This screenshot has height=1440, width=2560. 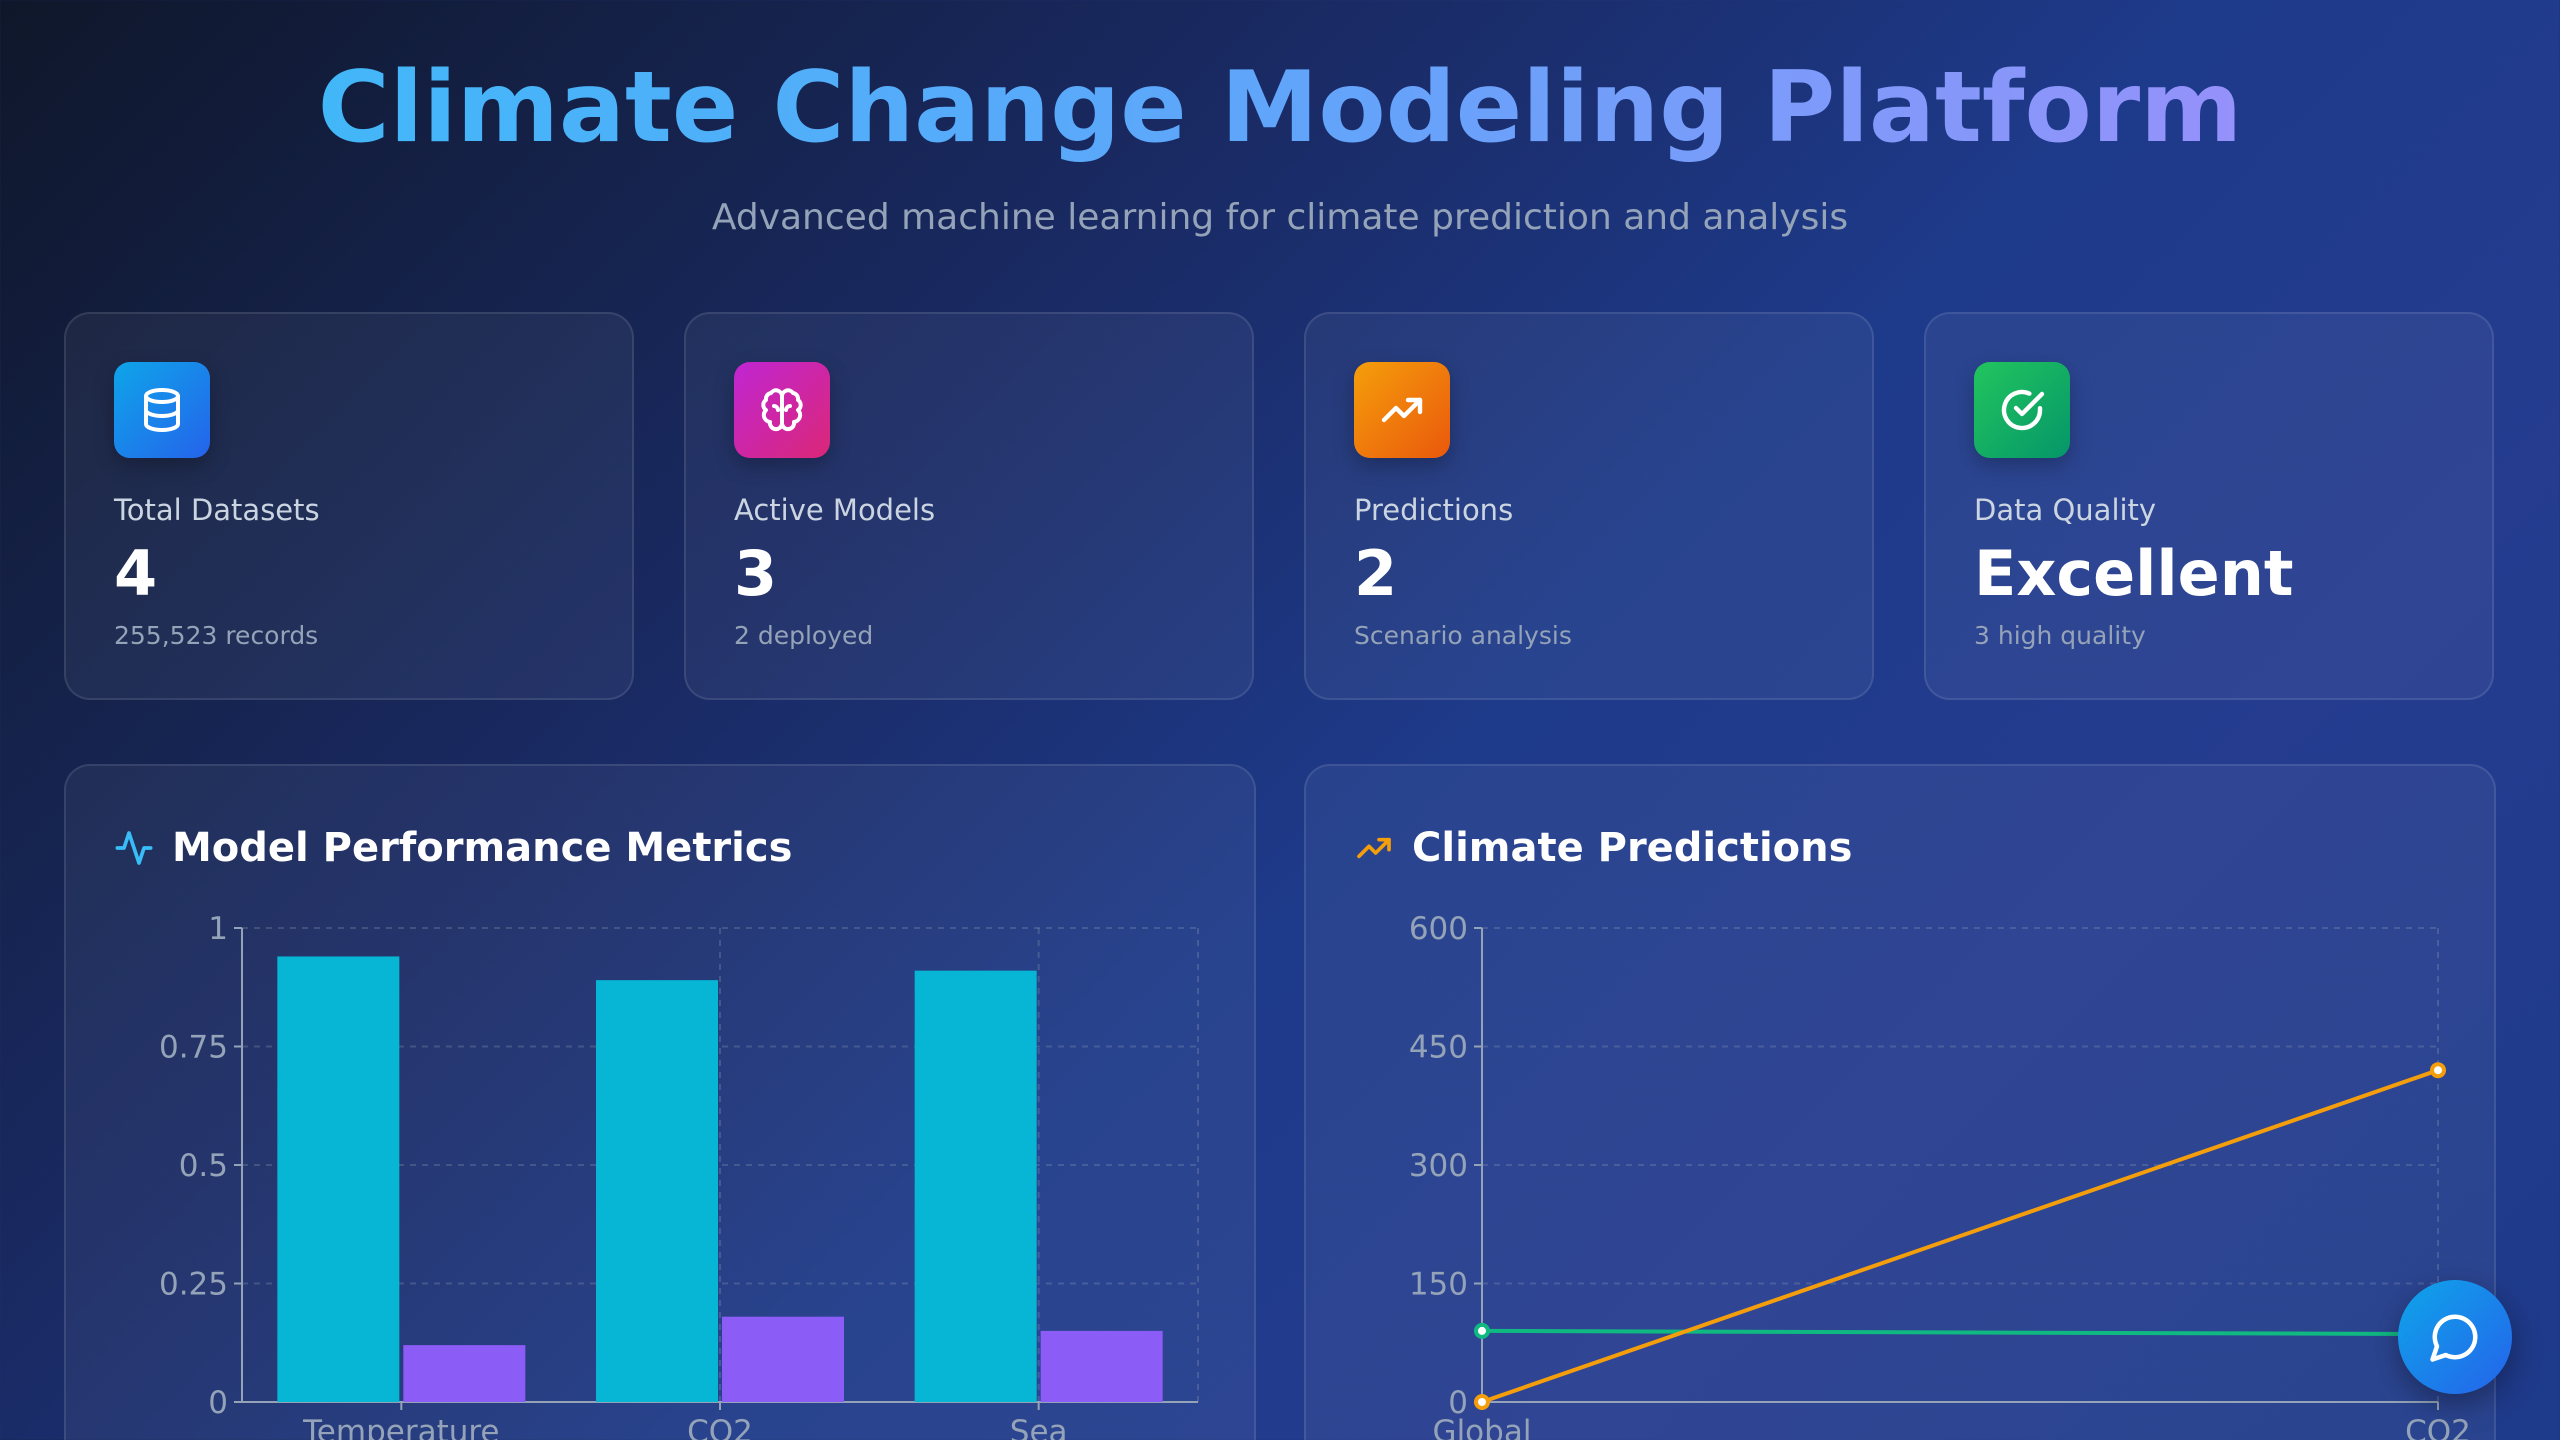 I want to click on y-tick-label: 600, so click(x=1438, y=929).